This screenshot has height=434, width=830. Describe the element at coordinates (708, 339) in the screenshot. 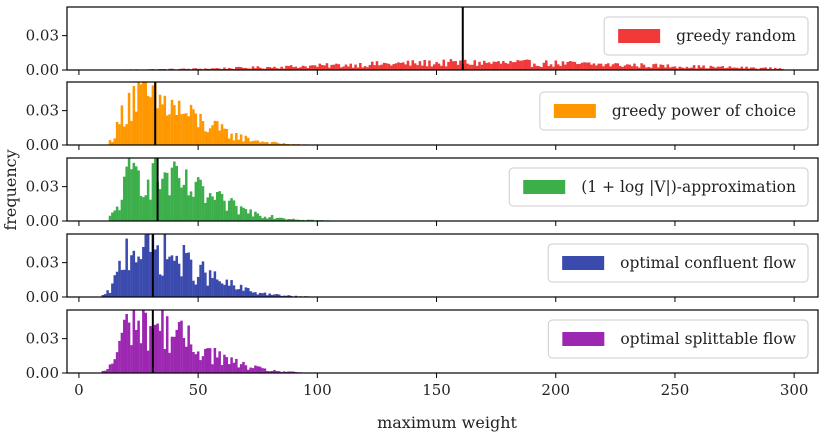

I see `legend-label: optimal splittable flow` at that location.